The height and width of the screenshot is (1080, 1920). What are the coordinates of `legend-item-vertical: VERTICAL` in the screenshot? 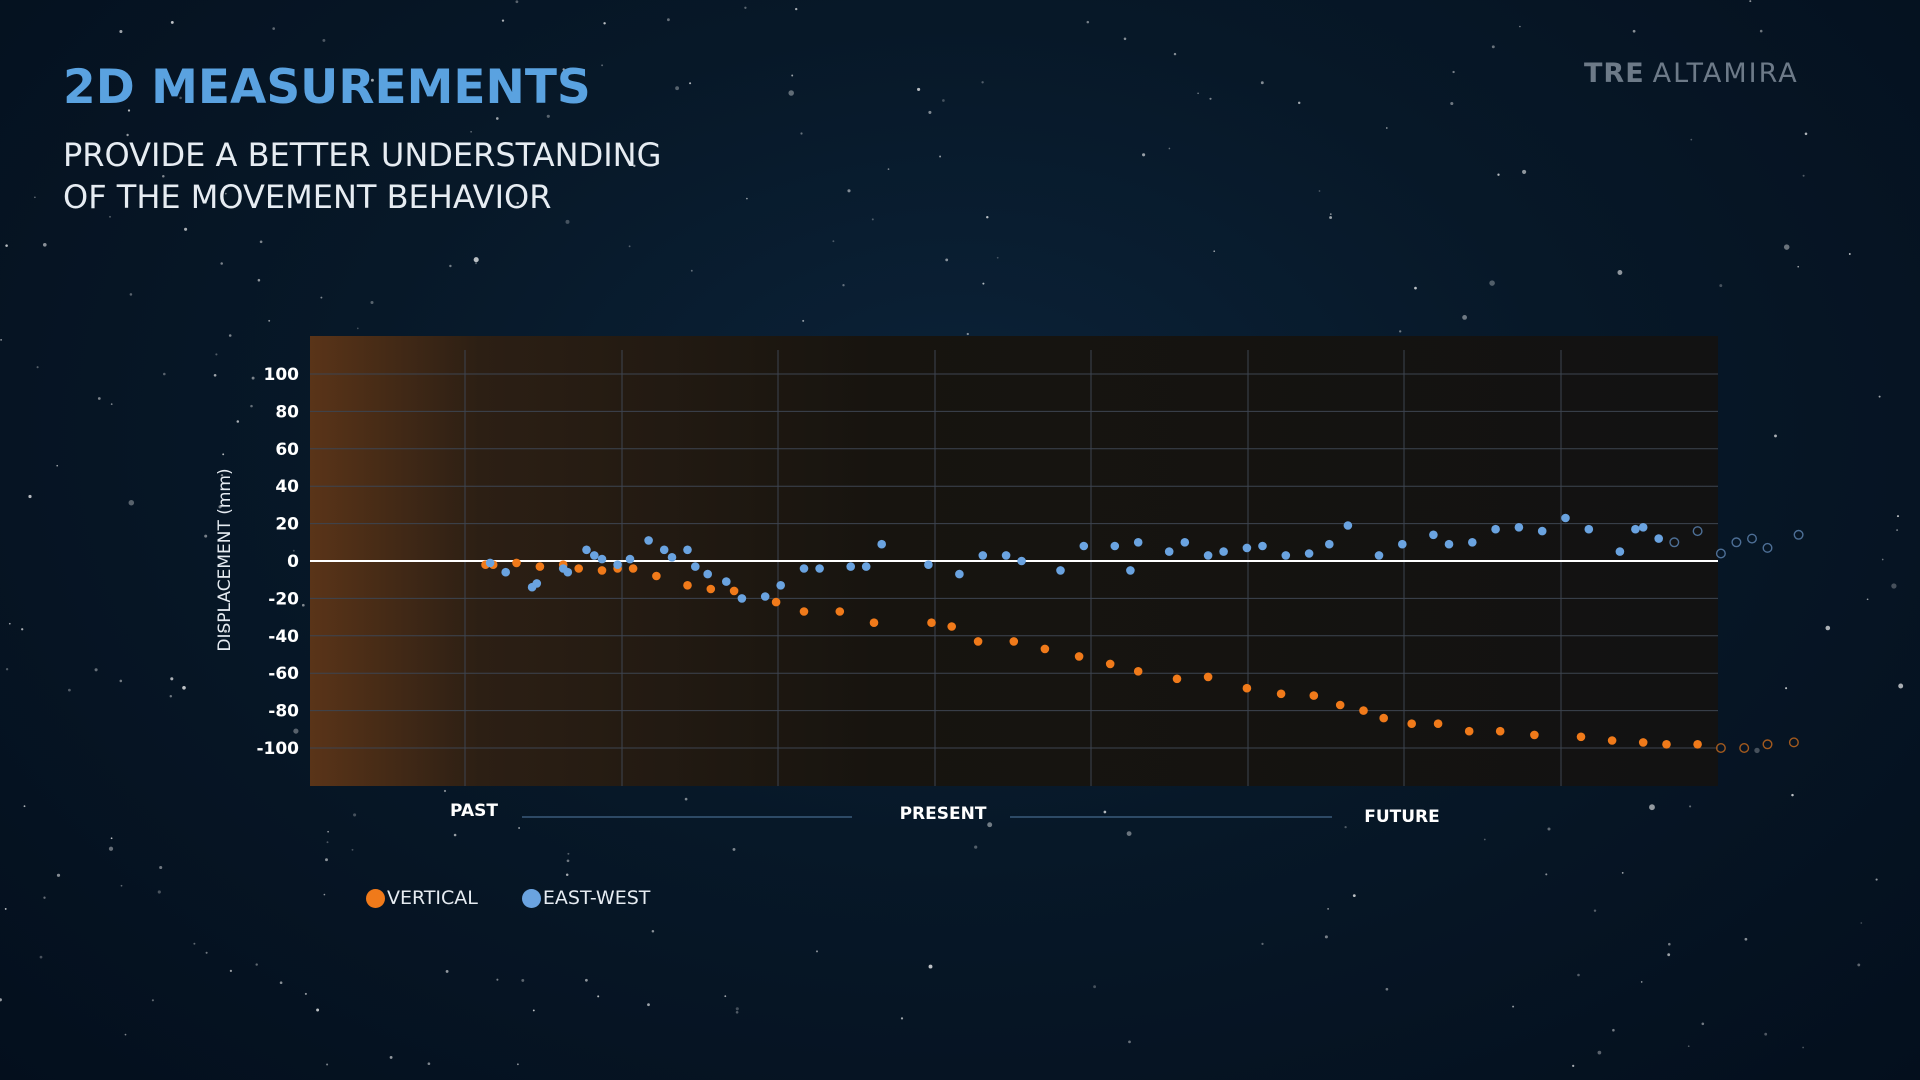 It's located at (422, 898).